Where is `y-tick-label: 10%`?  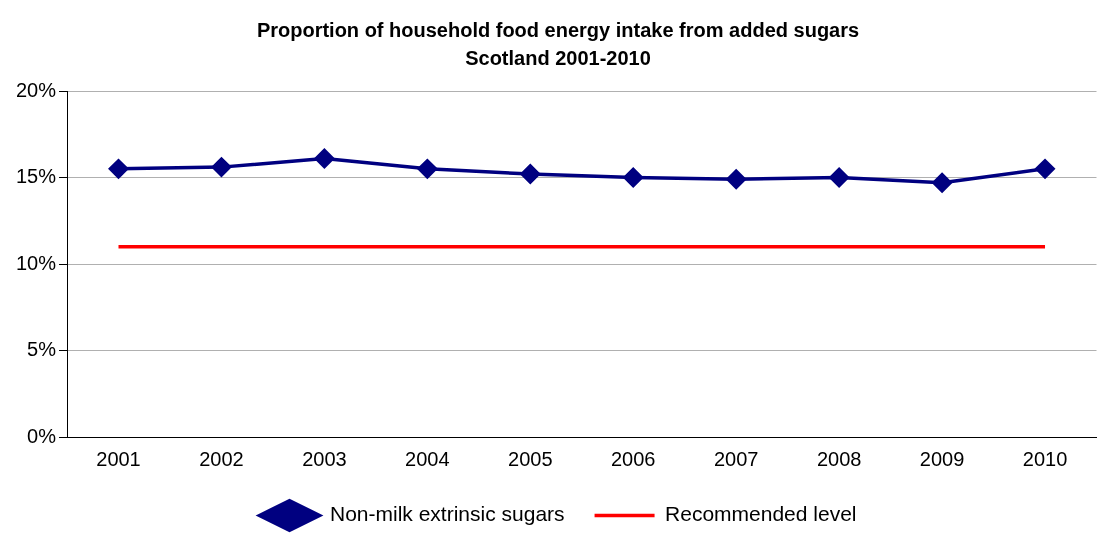
y-tick-label: 10% is located at coordinates (36, 262).